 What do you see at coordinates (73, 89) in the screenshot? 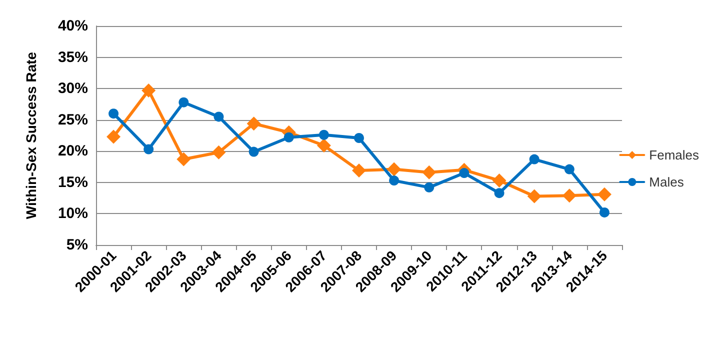
I see `y-tick-label: 30%` at bounding box center [73, 89].